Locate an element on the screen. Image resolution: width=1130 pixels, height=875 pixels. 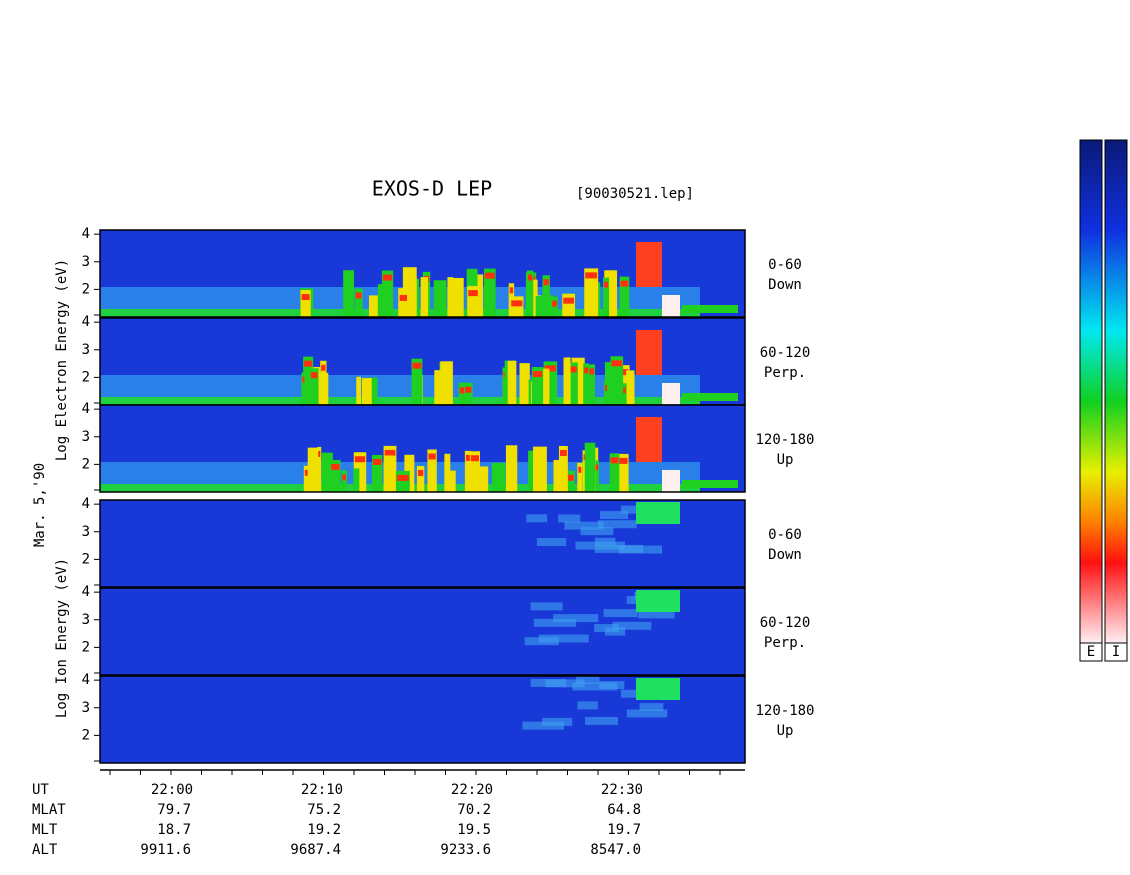
row-label: UT is located at coordinates (40, 790).